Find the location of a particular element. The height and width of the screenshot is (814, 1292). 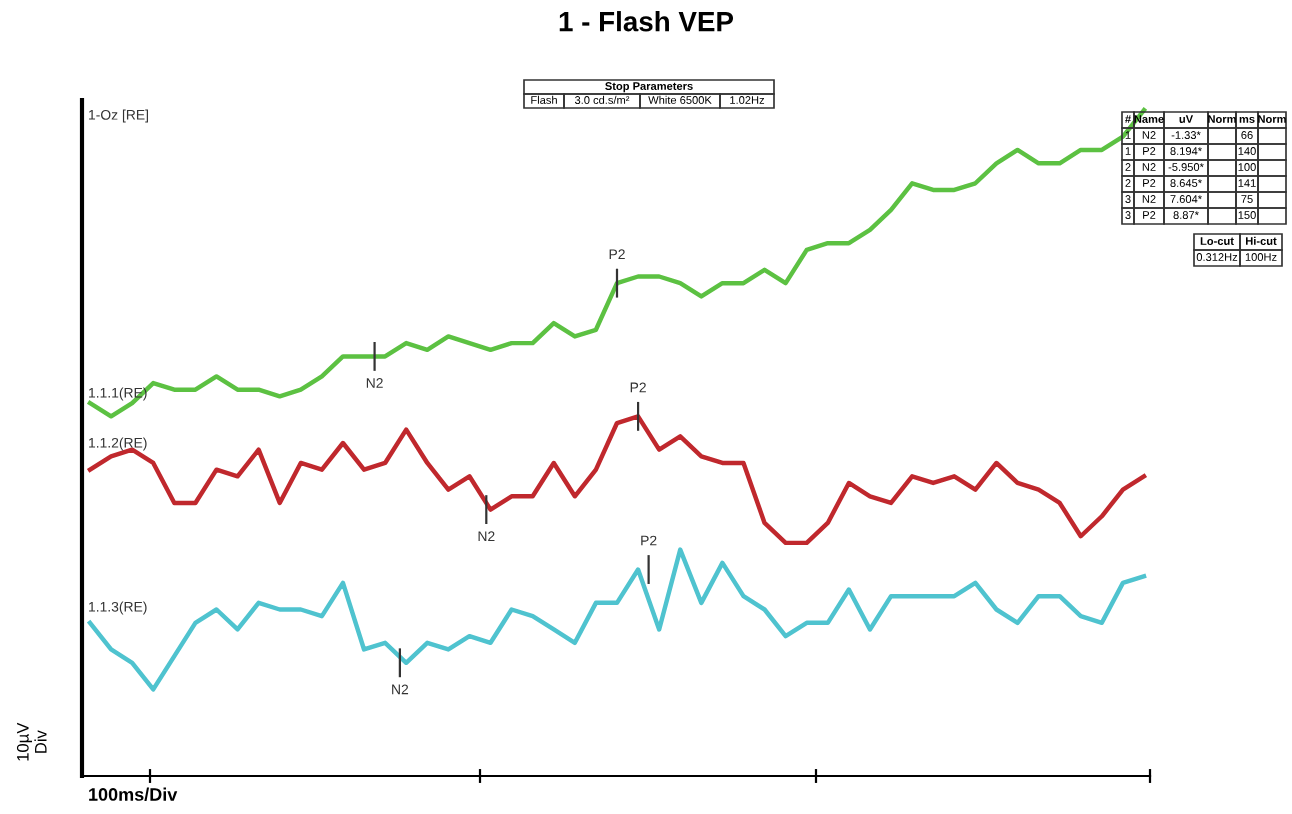

chart-title: 1 - Flash VEP is located at coordinates (646, 21).